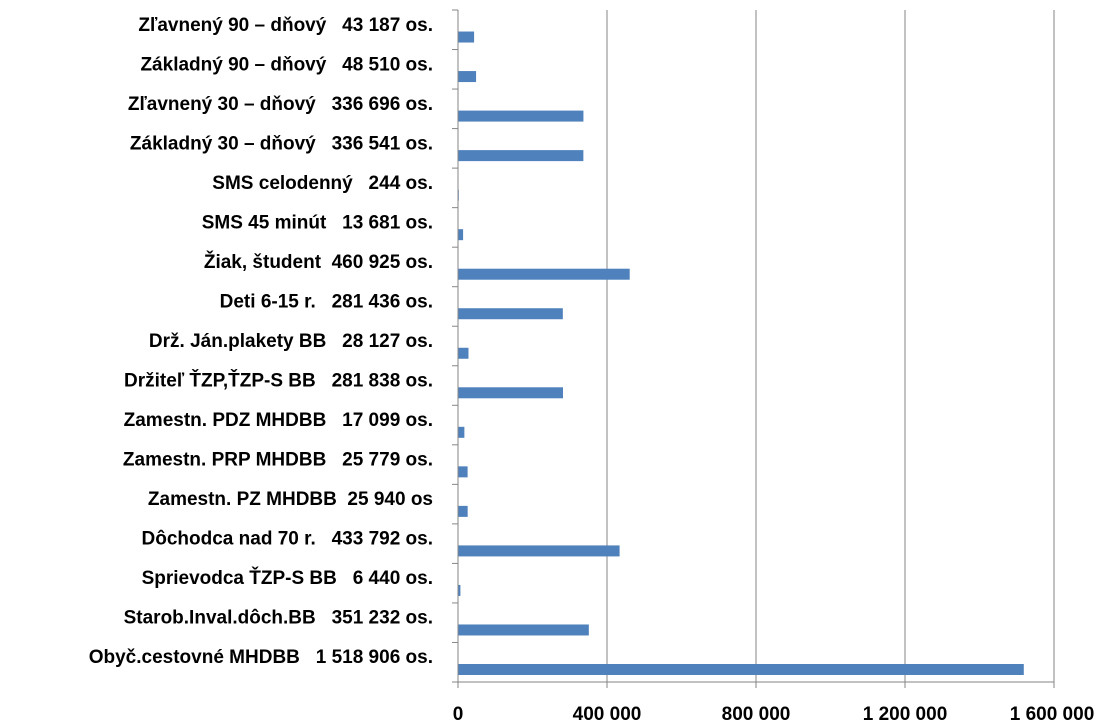 This screenshot has height=725, width=1110. Describe the element at coordinates (280, 104) in the screenshot. I see `category-label: Zľavnený 30 – dňový 336 696 os.` at that location.